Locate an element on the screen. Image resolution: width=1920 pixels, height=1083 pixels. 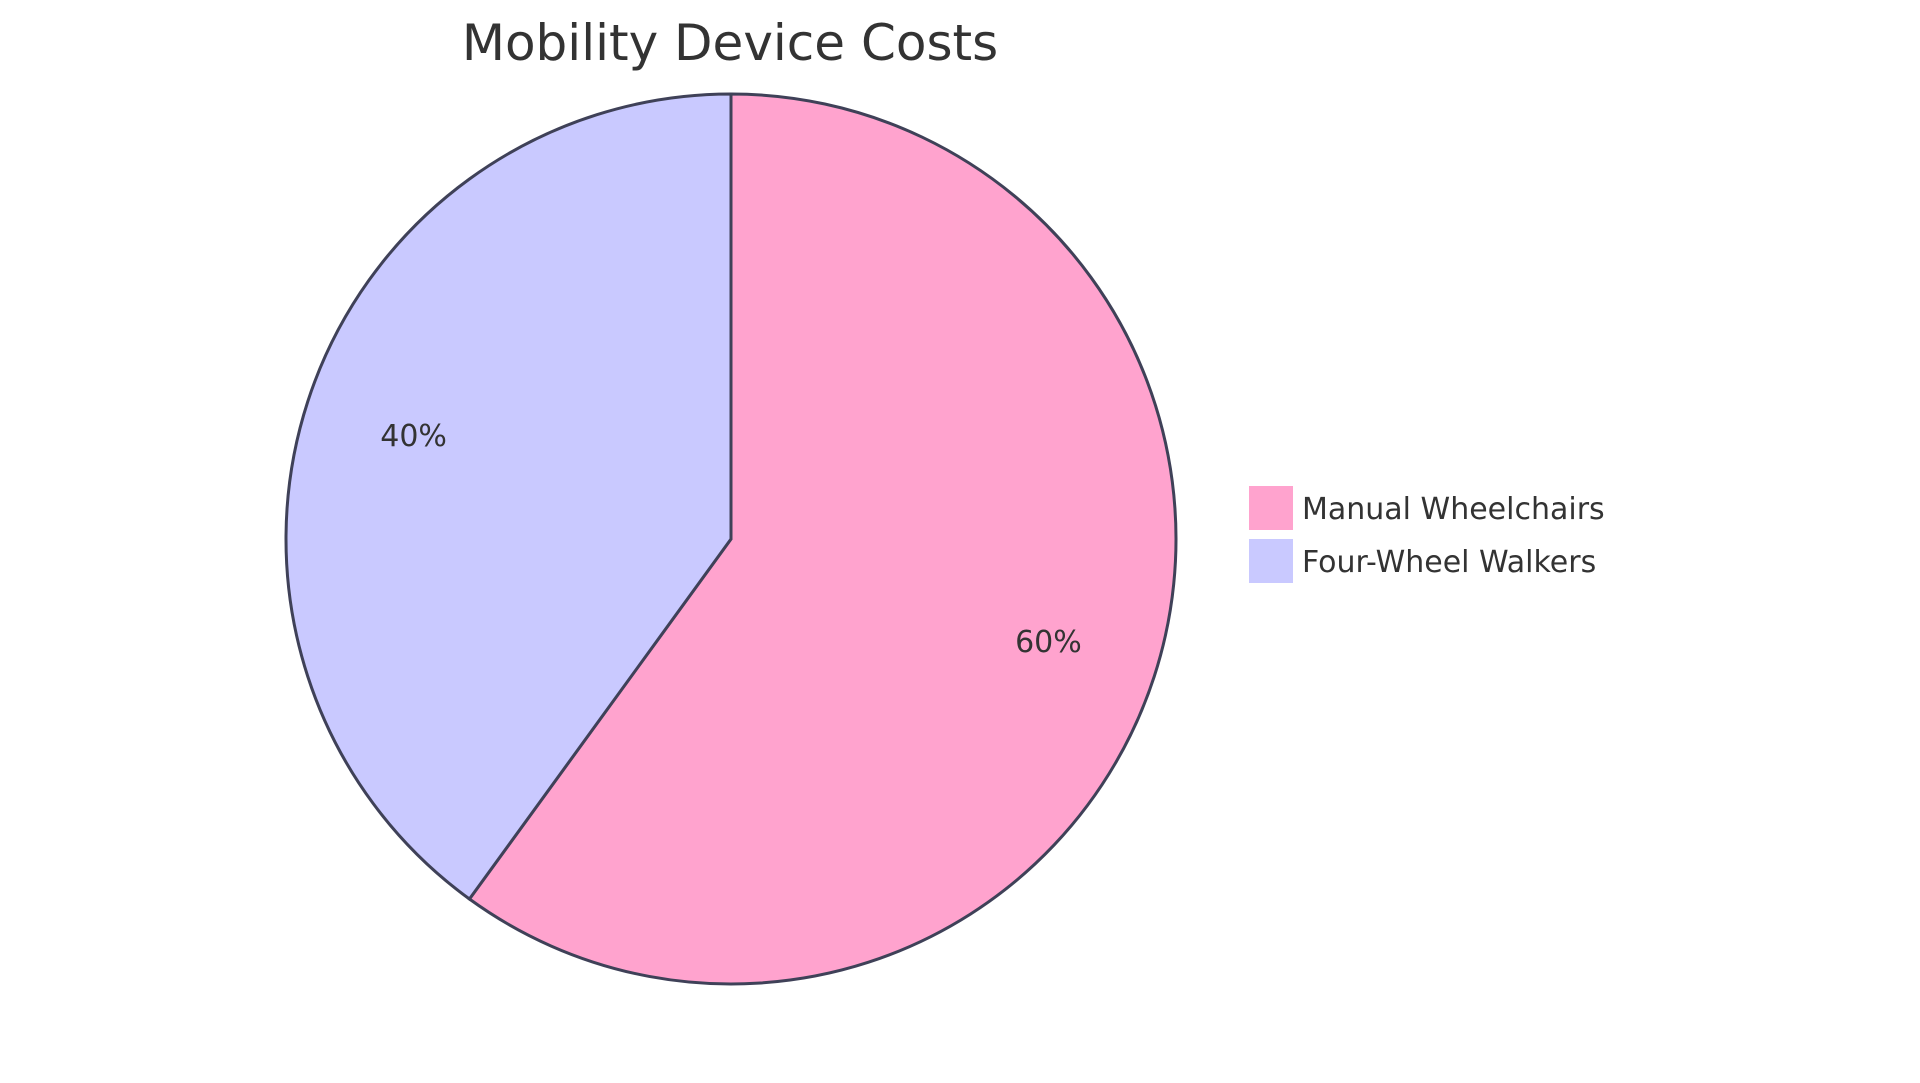
slice-label: 60% is located at coordinates (1048, 642).